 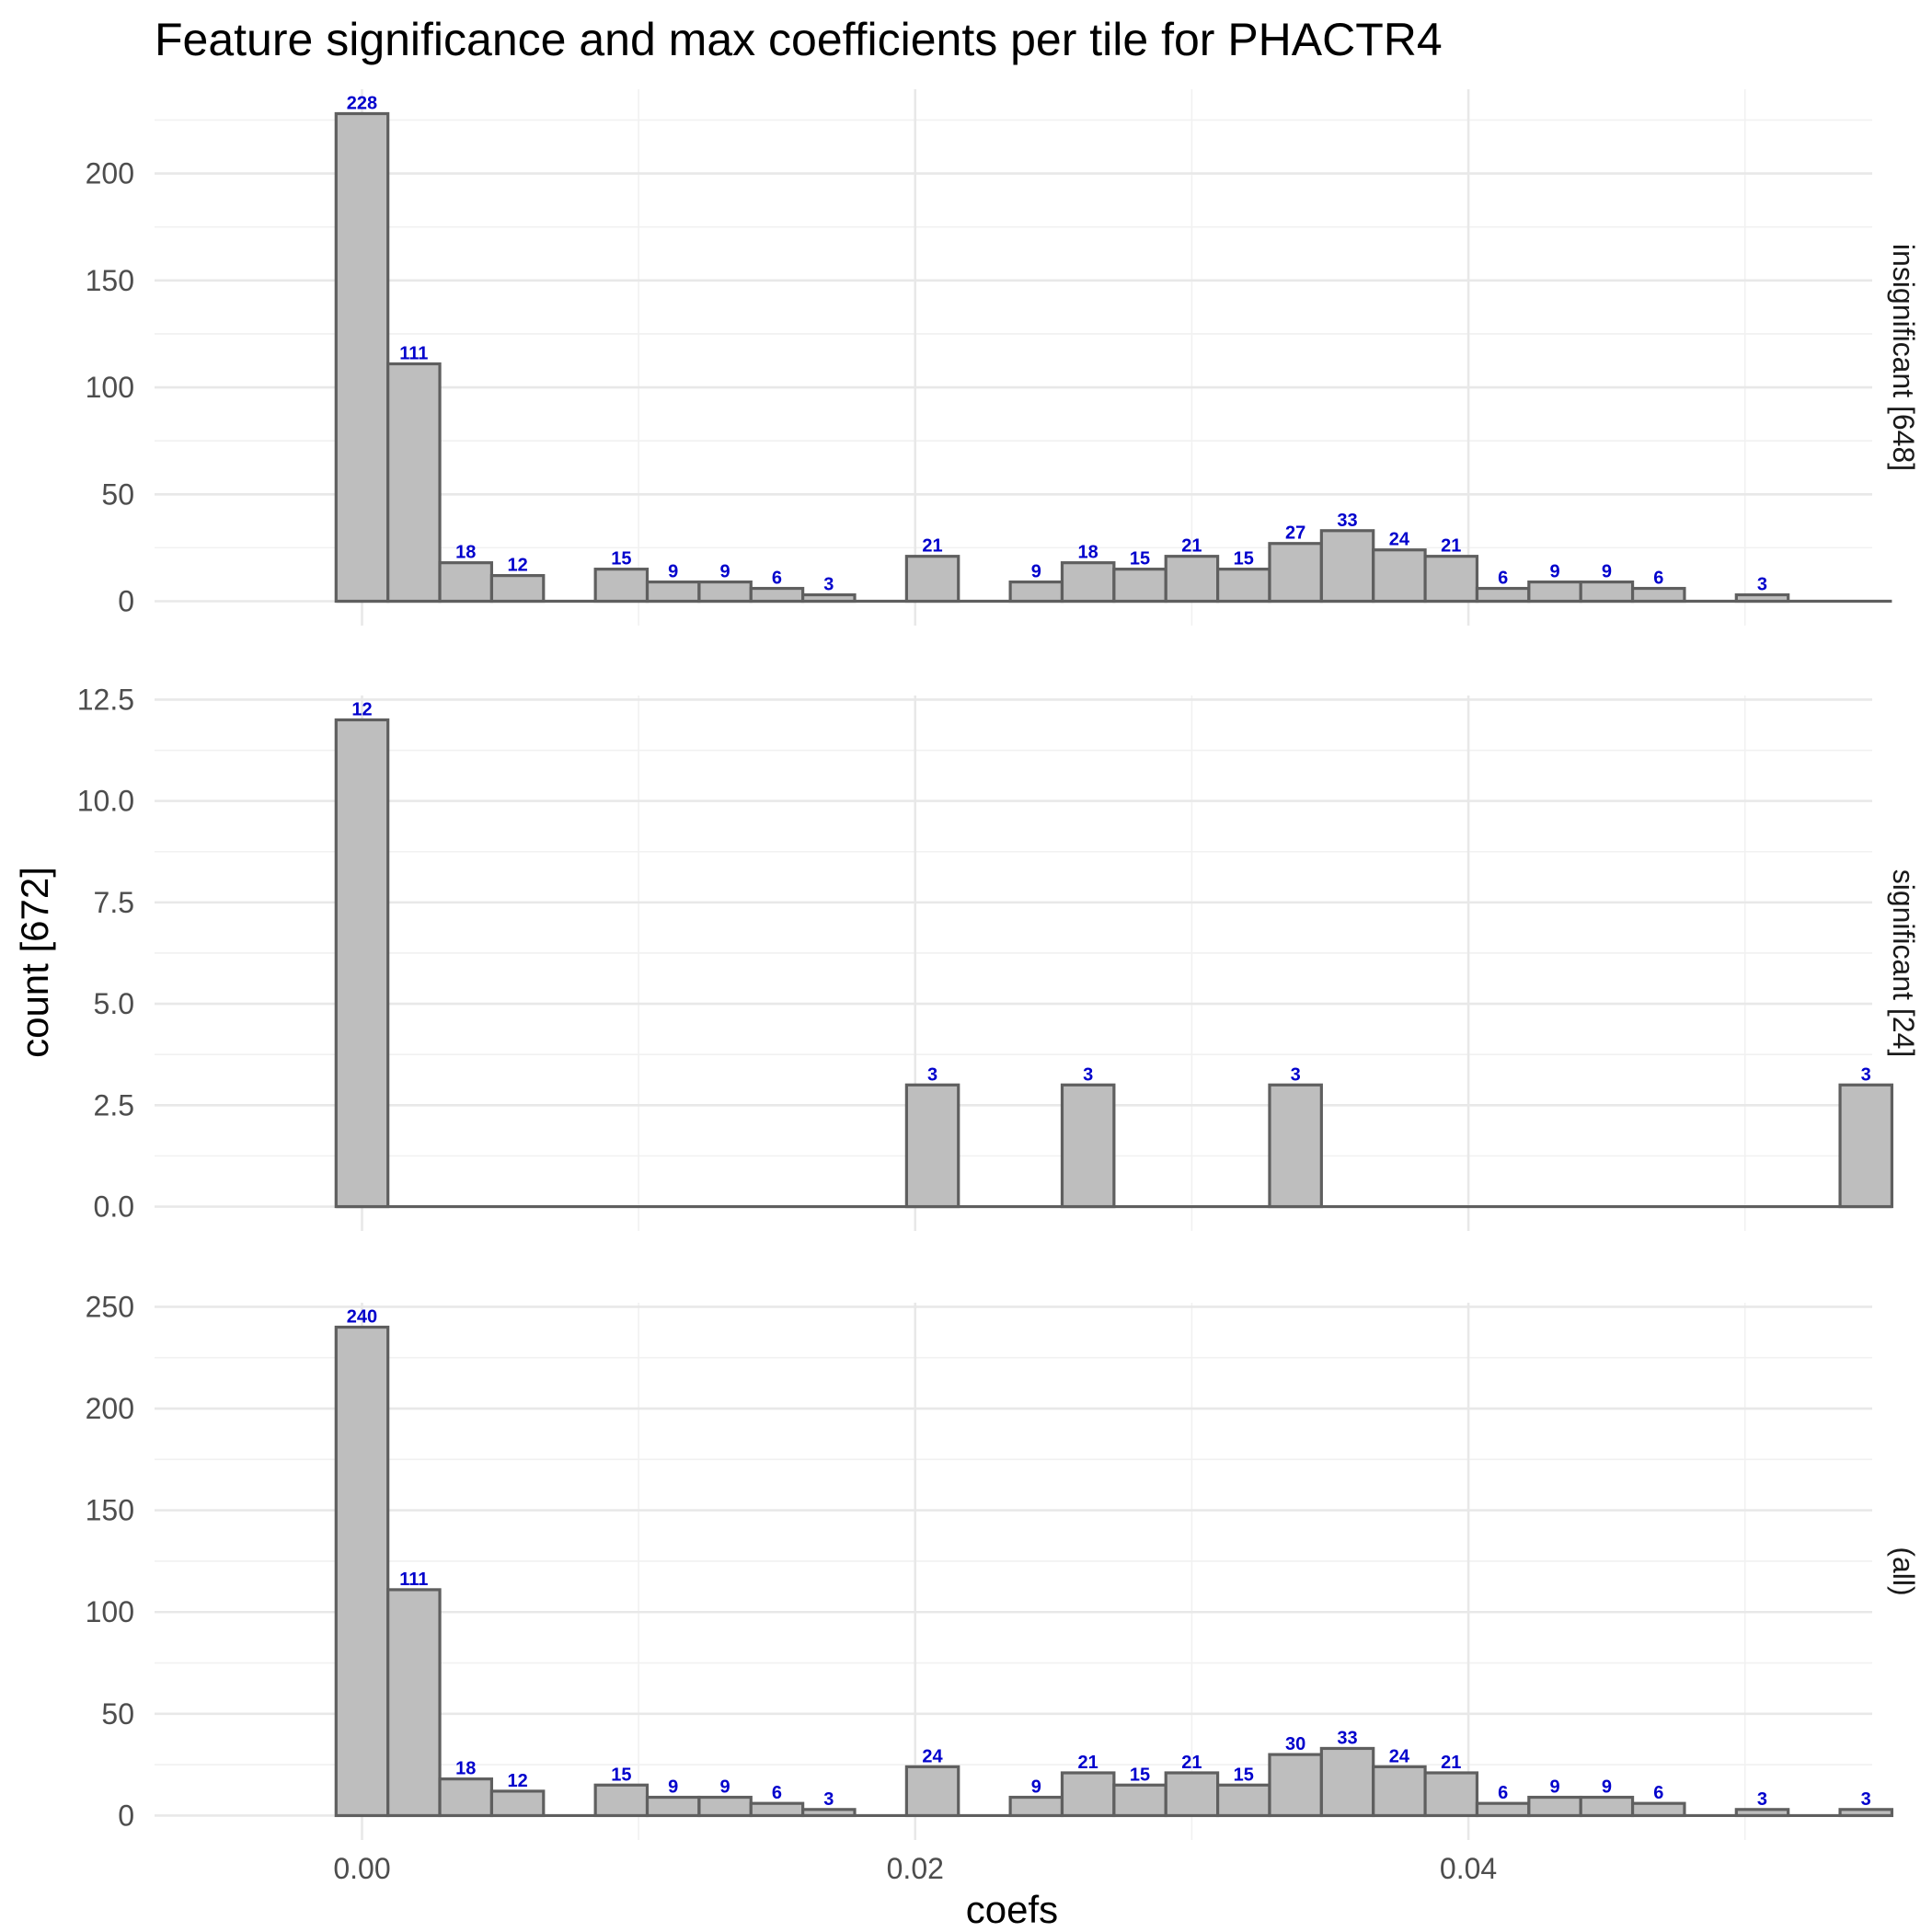 I want to click on bar-count-label: 27, so click(x=1295, y=533).